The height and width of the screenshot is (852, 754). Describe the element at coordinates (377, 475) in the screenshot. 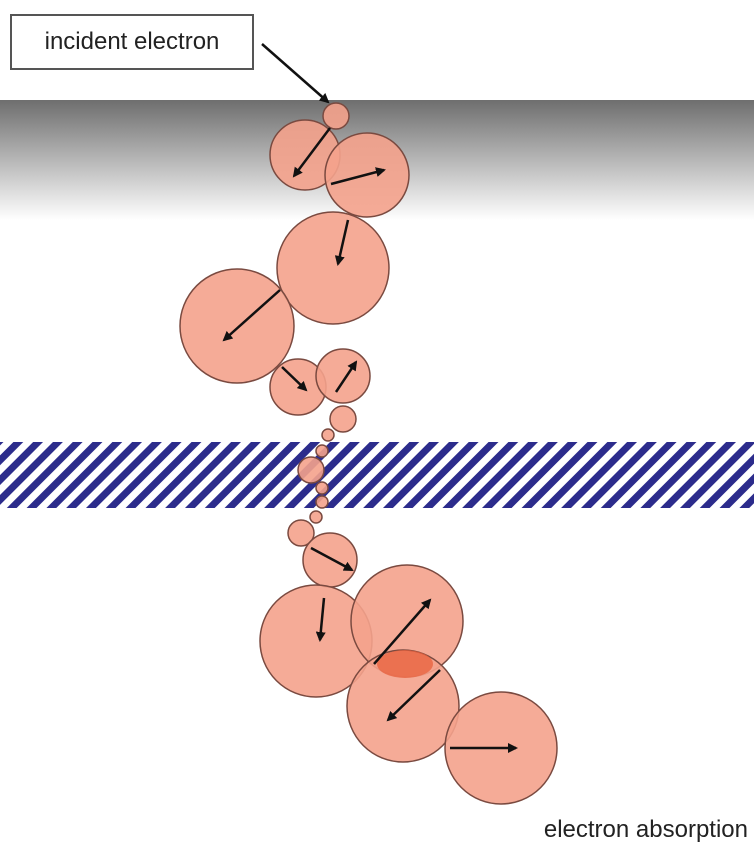

I see `hatched-layer` at that location.